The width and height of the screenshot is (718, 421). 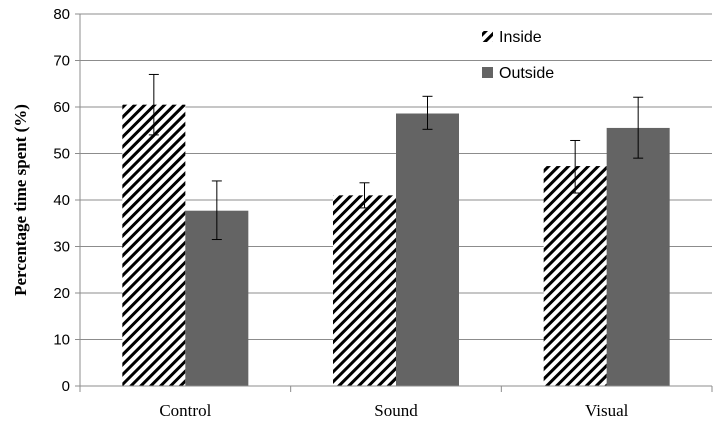 I want to click on bar-inside-visual, so click(x=575, y=276).